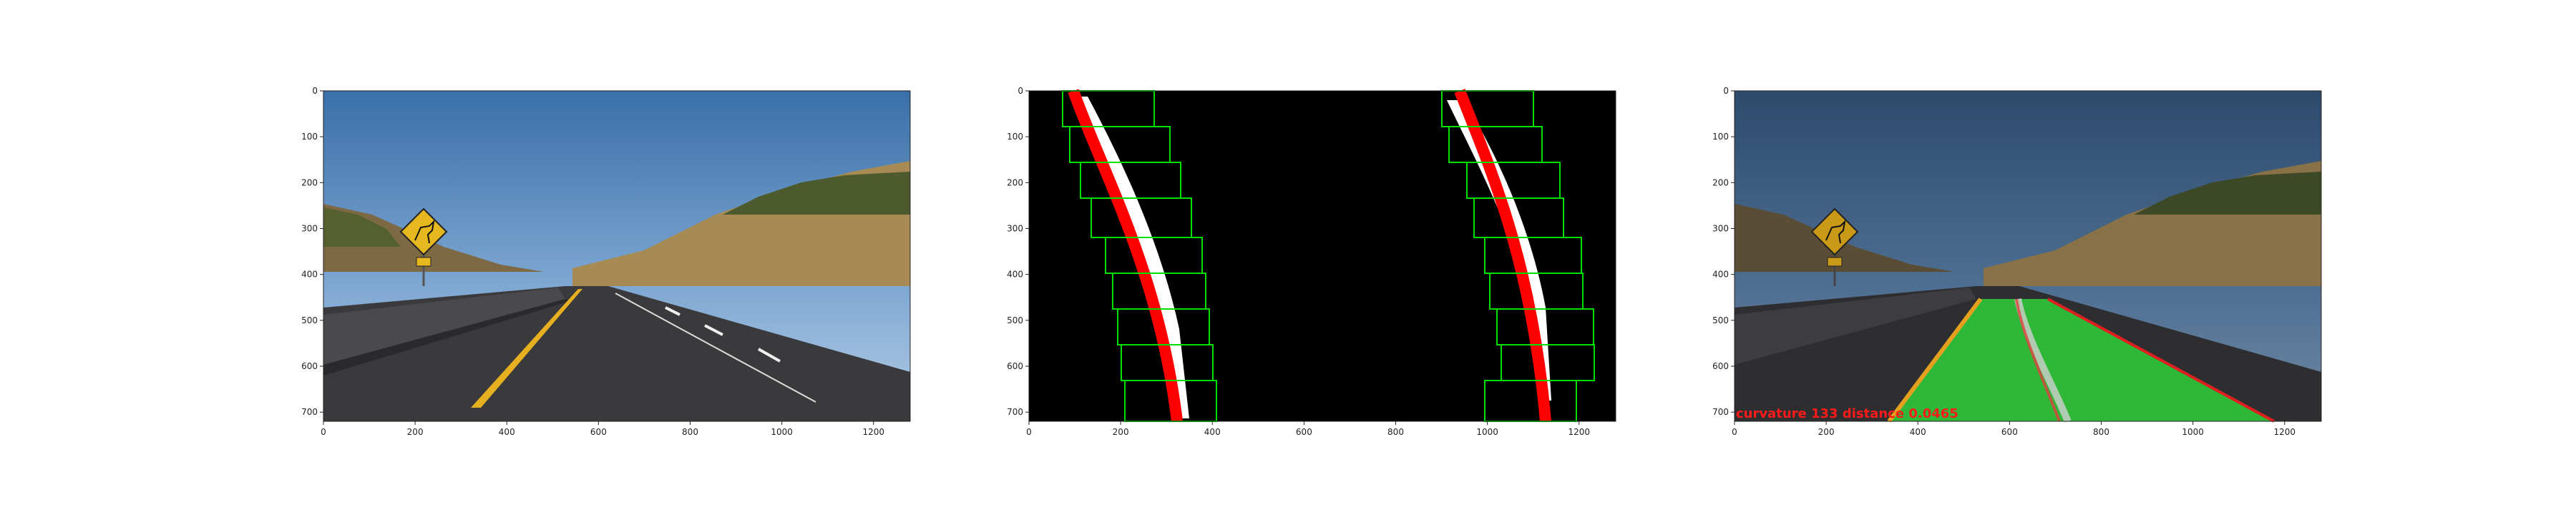  What do you see at coordinates (1847, 414) in the screenshot?
I see `curvature-distance-readout: curvature 133 distance 0.0465` at bounding box center [1847, 414].